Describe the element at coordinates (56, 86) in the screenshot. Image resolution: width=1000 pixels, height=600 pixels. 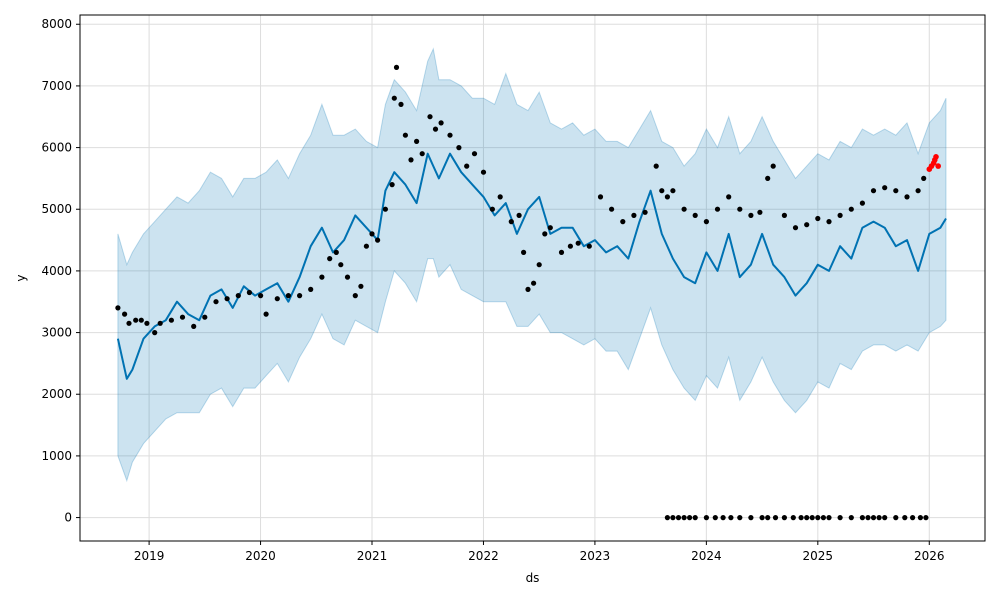
I see `y-tick-label: 7000` at that location.